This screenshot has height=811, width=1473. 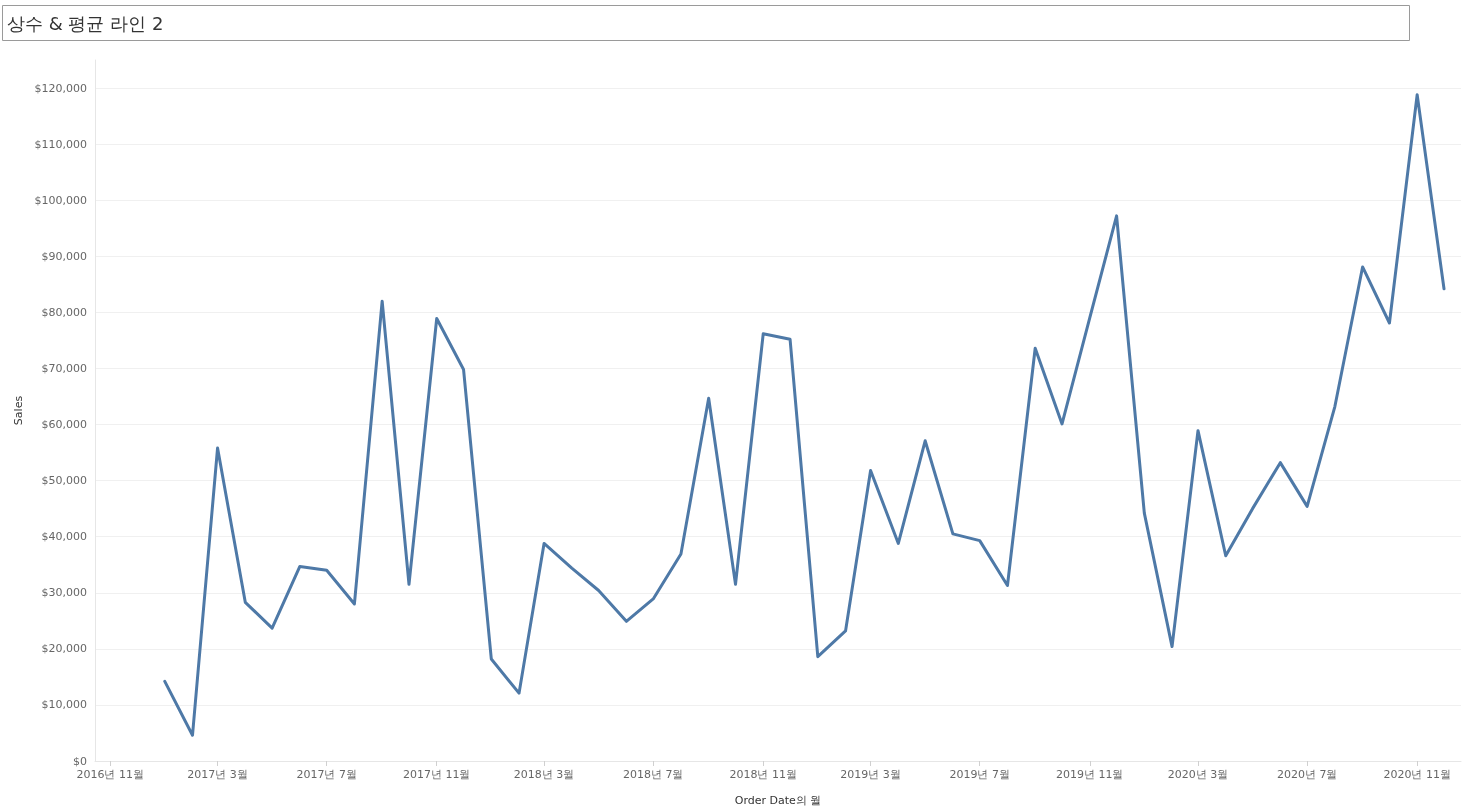 I want to click on x-tick-label: 2019년 3월, so click(x=870, y=774).